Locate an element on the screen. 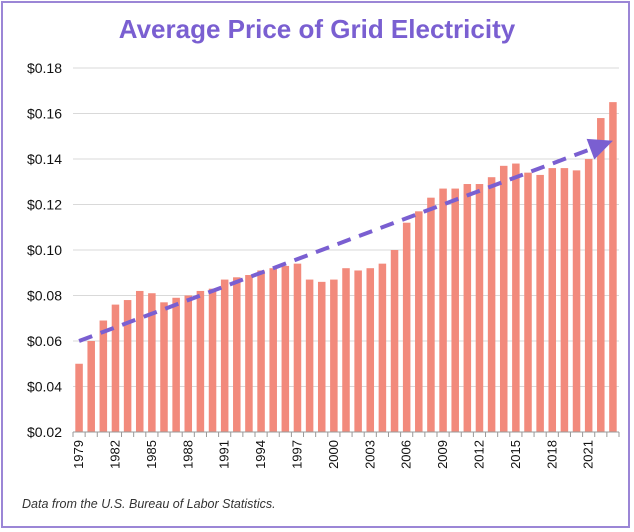 Image resolution: width=634 pixels, height=532 pixels. y-tick-label: $0.08 is located at coordinates (44, 296).